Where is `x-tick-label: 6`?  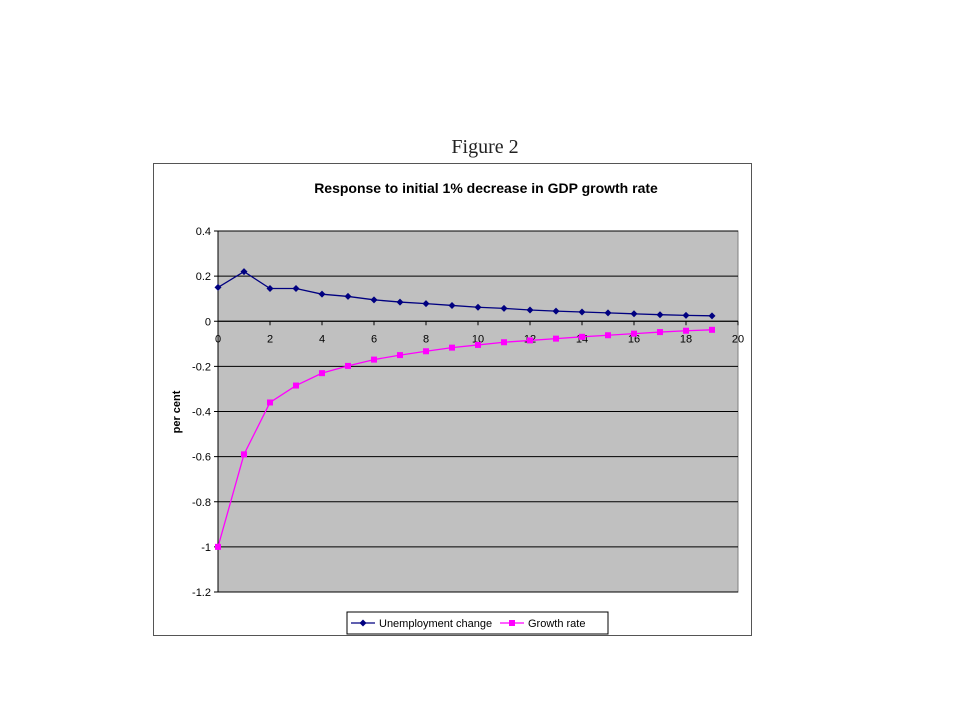
x-tick-label: 6 is located at coordinates (374, 339).